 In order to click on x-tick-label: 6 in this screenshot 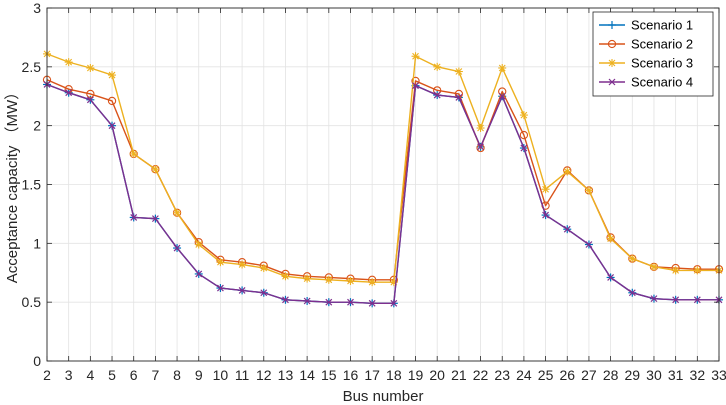, I will do `click(134, 375)`.